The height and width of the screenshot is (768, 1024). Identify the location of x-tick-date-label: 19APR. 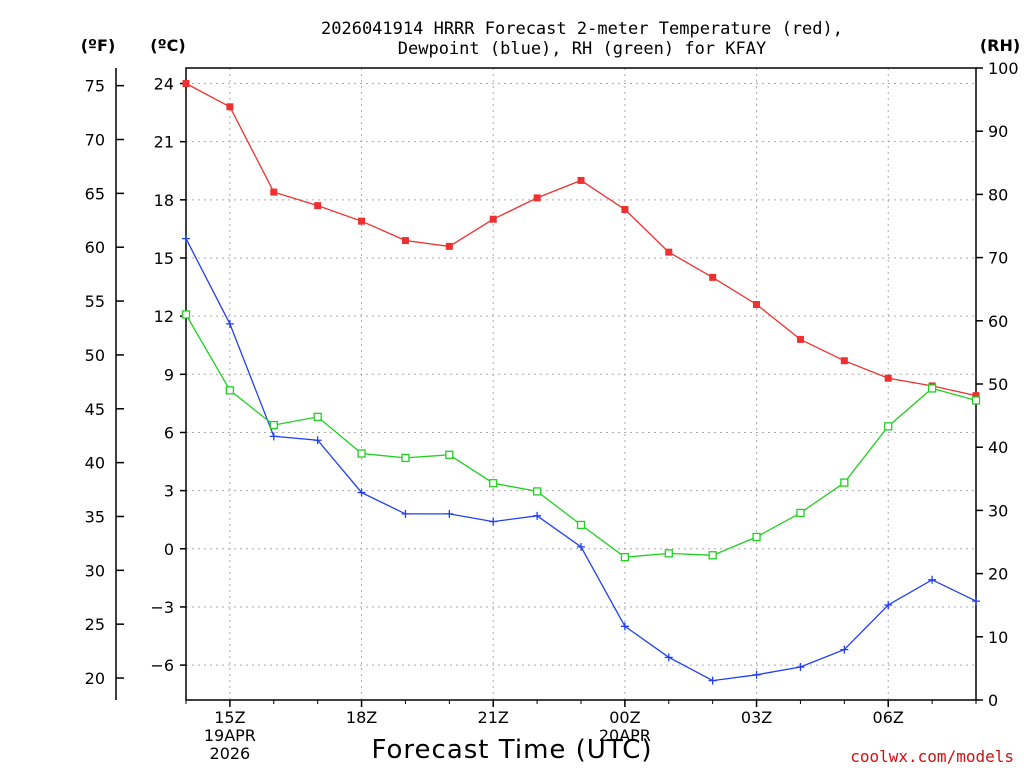
(230, 735).